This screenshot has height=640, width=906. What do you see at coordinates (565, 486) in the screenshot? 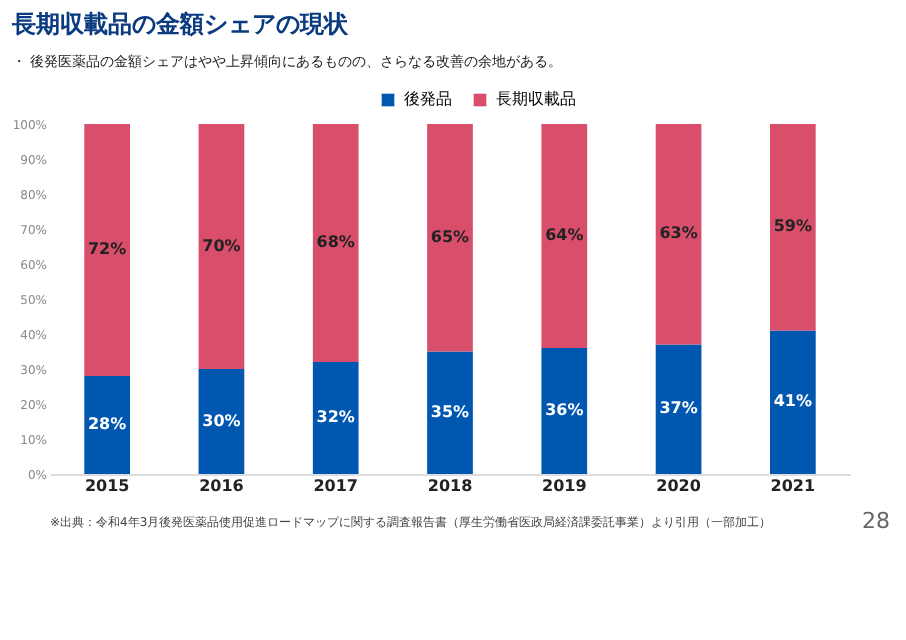
I see `x-tick-label: 2019` at bounding box center [565, 486].